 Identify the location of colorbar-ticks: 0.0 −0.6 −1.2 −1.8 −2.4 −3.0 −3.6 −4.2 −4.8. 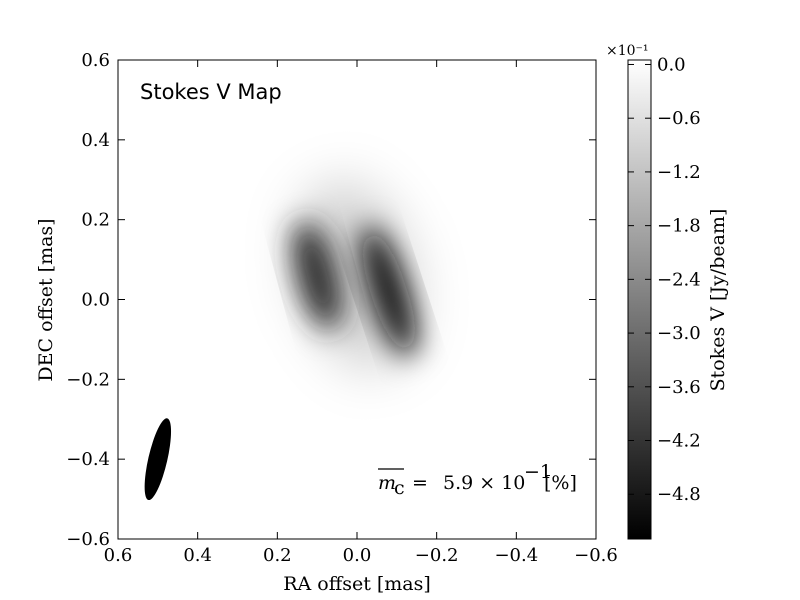
(664, 279).